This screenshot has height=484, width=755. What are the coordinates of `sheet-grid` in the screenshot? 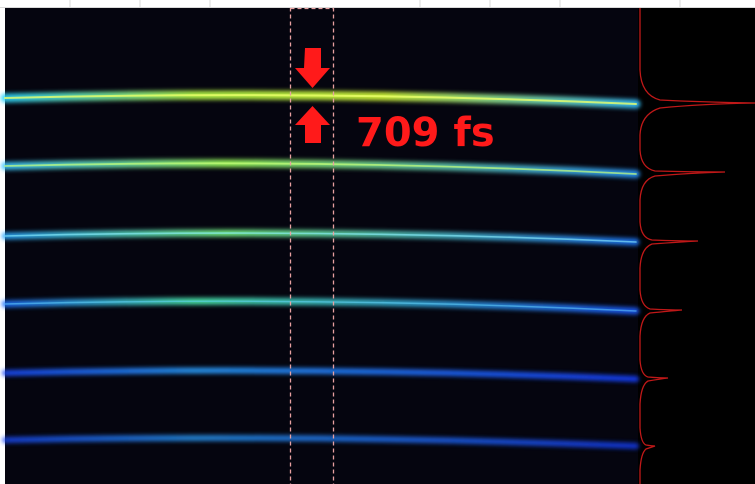 It's located at (377, 4).